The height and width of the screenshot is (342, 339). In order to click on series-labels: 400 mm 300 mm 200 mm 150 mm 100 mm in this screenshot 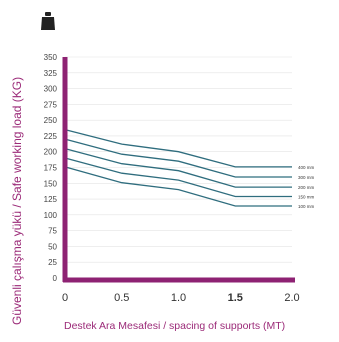, I will do `click(306, 187)`.